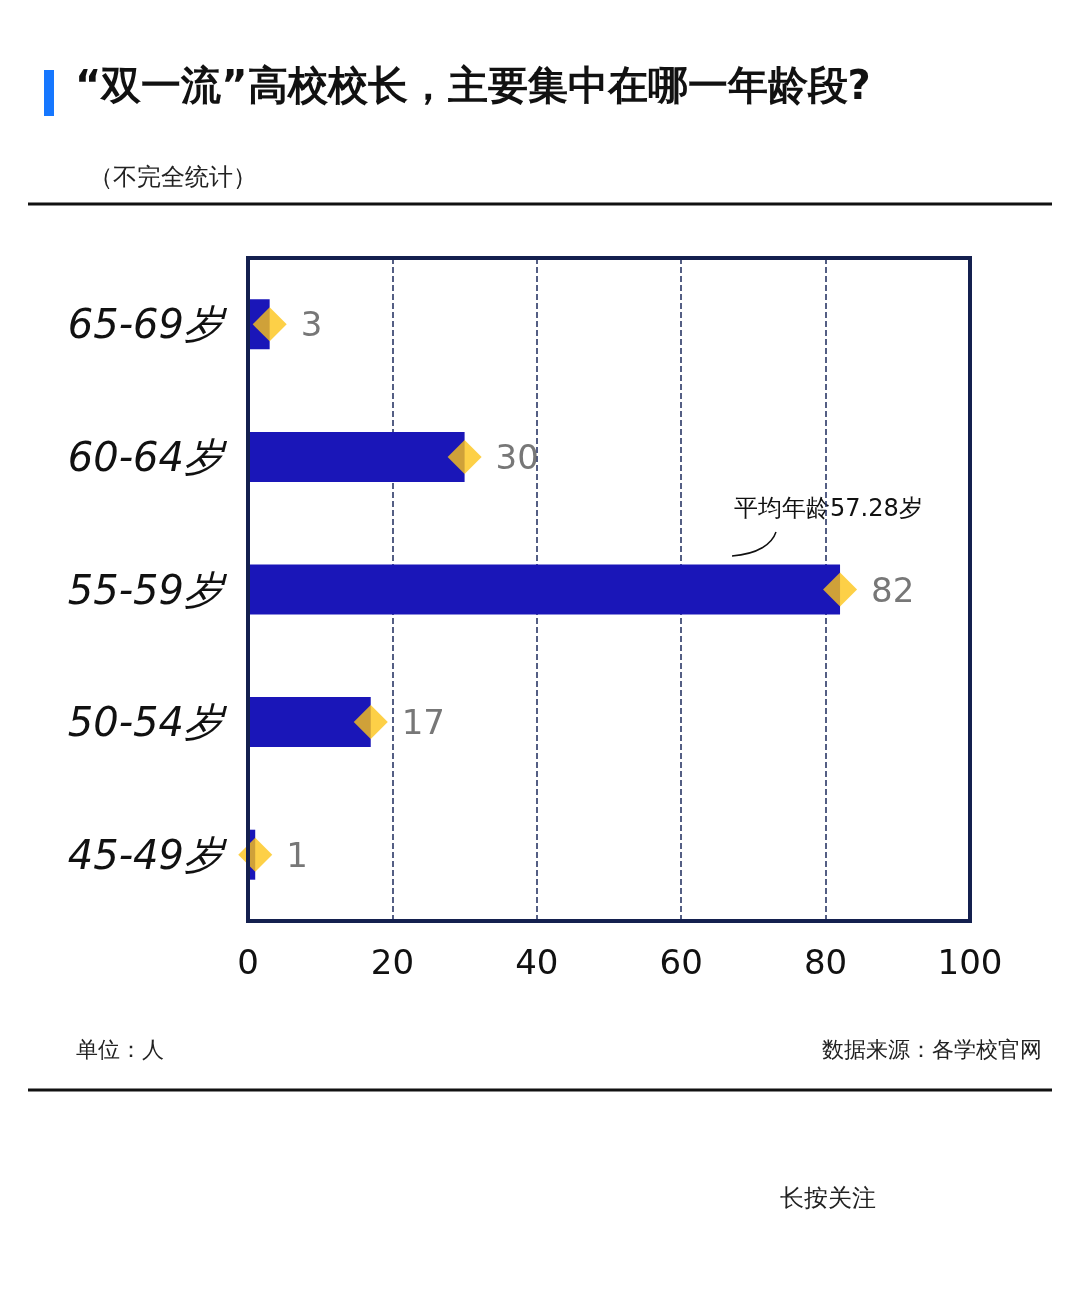  Describe the element at coordinates (147, 854) in the screenshot. I see `y-tick-label: 45-49岁` at that location.